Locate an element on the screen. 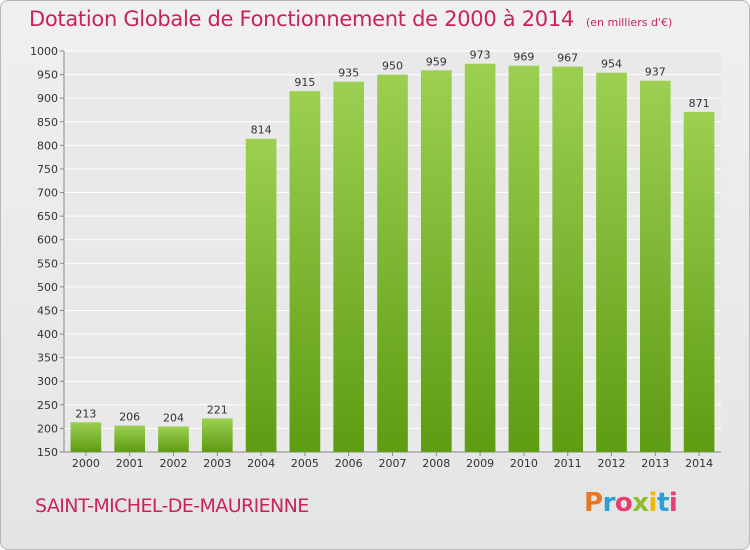  commune-name: SAINT-MICHEL-DE-MAURIENNE is located at coordinates (172, 506).